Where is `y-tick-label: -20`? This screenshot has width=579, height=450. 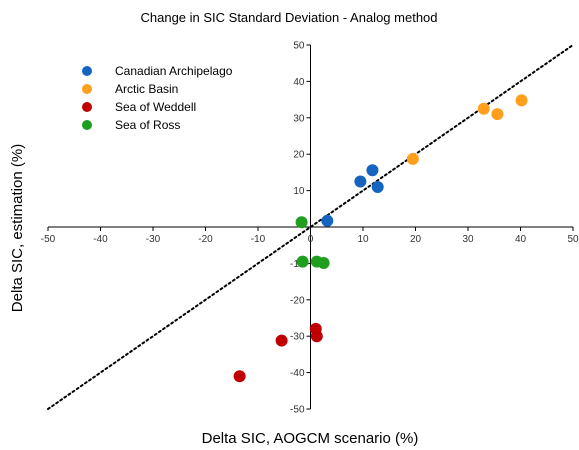
y-tick-label: -20 is located at coordinates (297, 300).